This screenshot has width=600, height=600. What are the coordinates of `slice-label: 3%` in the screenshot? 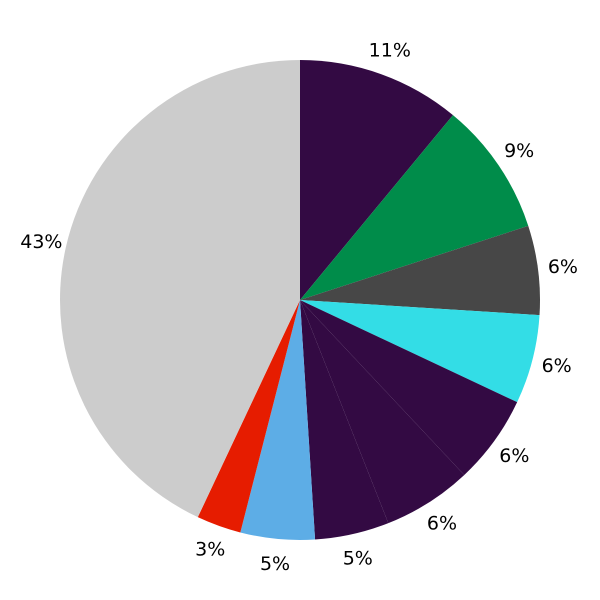 It's located at (210, 549).